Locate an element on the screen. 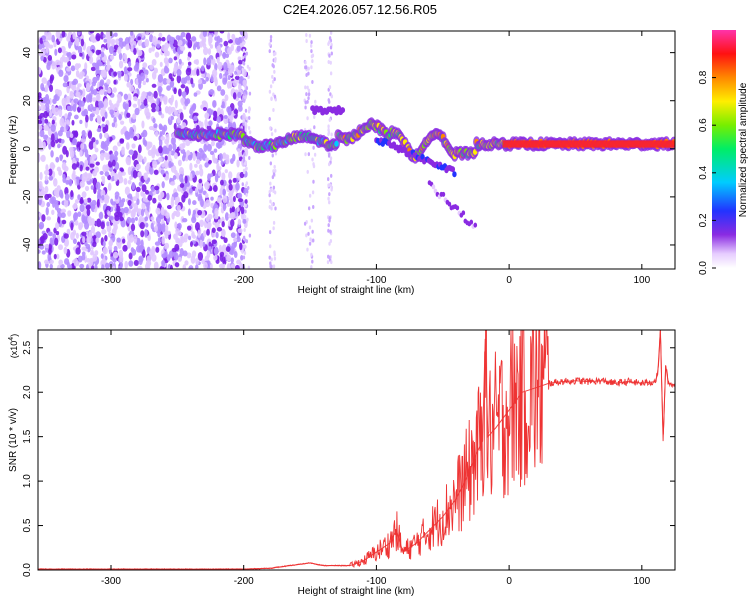  y-tick-label: 0 is located at coordinates (27, 149).